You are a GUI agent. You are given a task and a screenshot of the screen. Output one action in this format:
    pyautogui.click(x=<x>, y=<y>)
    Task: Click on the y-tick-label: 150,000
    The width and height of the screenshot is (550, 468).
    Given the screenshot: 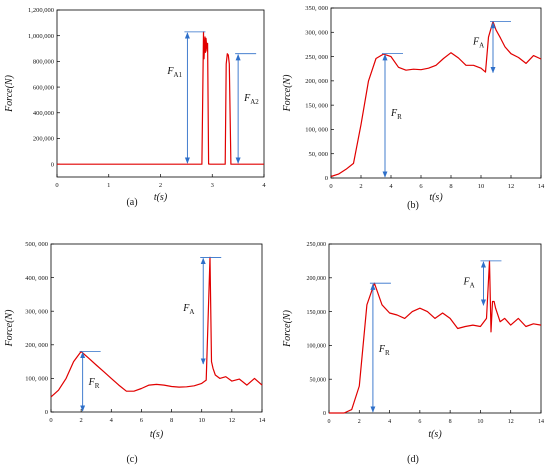 What is the action you would take?
    pyautogui.click(x=317, y=313)
    